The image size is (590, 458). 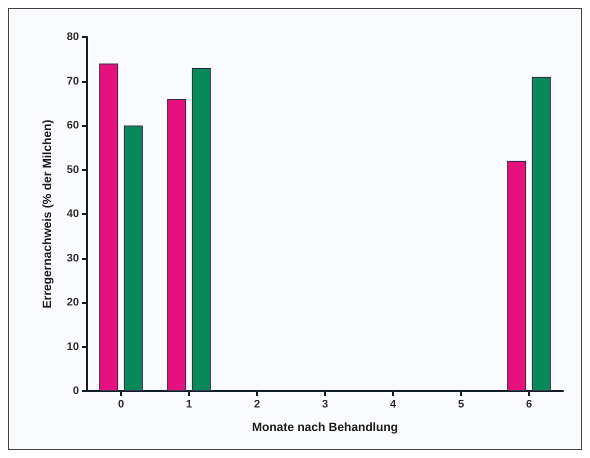 I want to click on x-axis-title: Monate nach Behandlung, so click(x=325, y=427).